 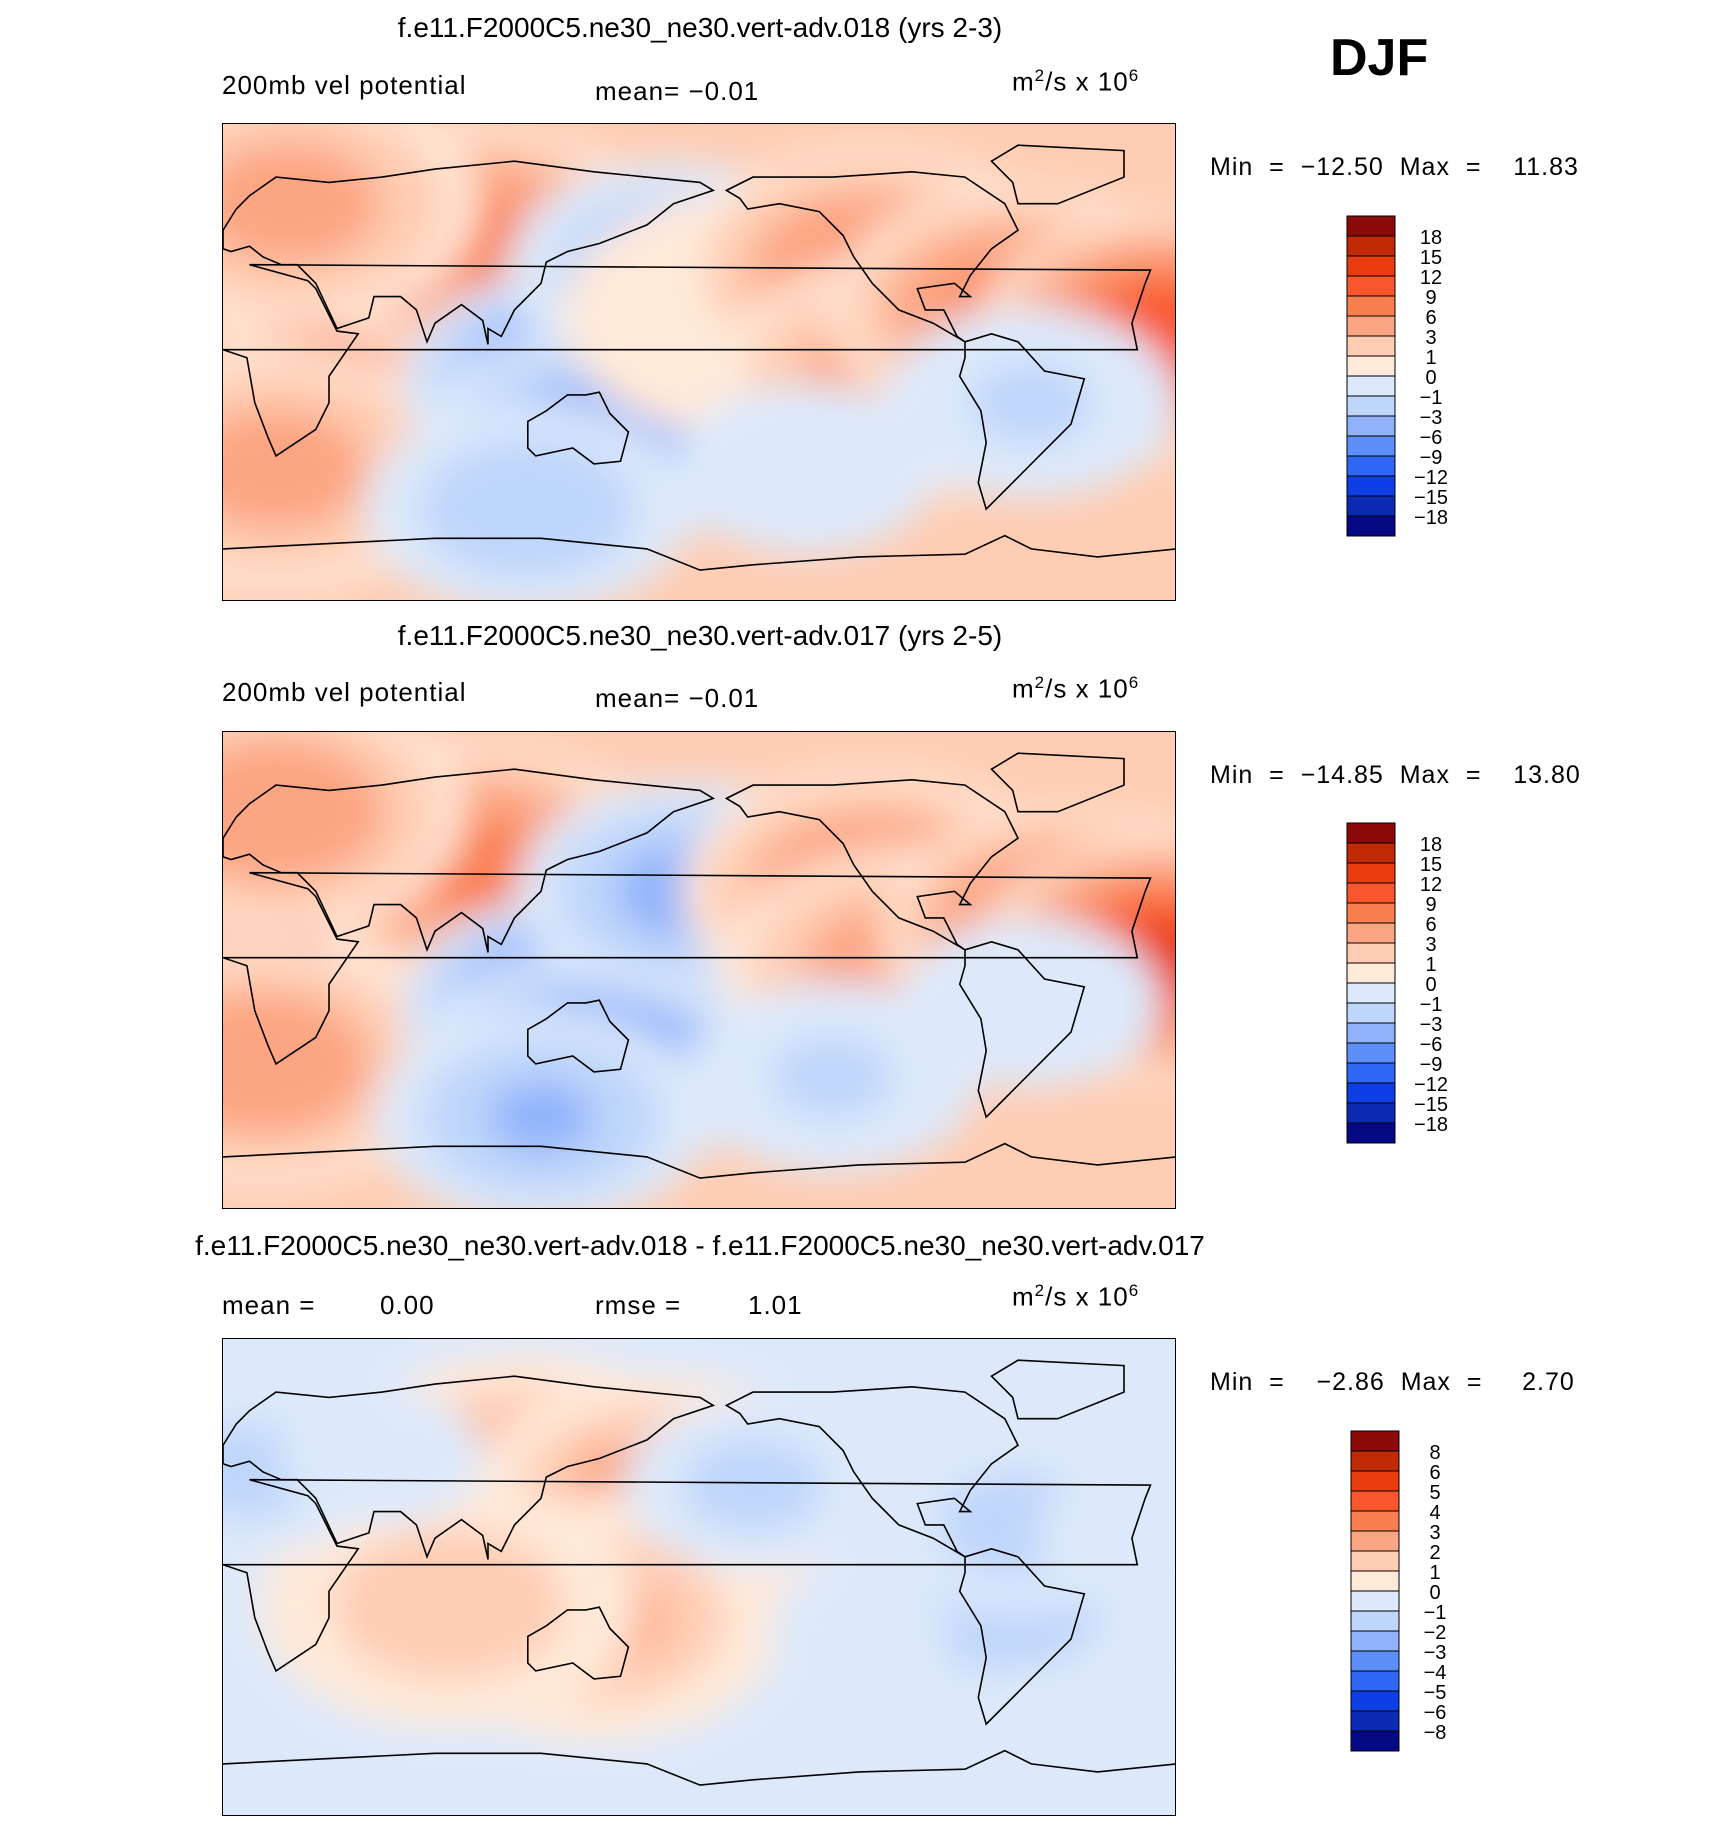 I want to click on mean-value: 0.00, so click(x=407, y=1305).